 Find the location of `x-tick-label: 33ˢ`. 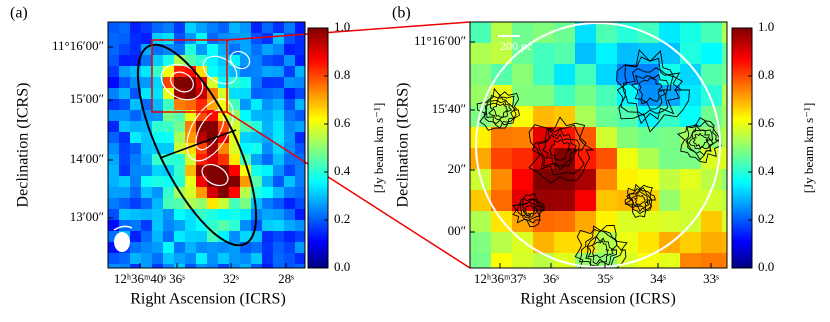

x-tick-label: 33ˢ is located at coordinates (711, 278).